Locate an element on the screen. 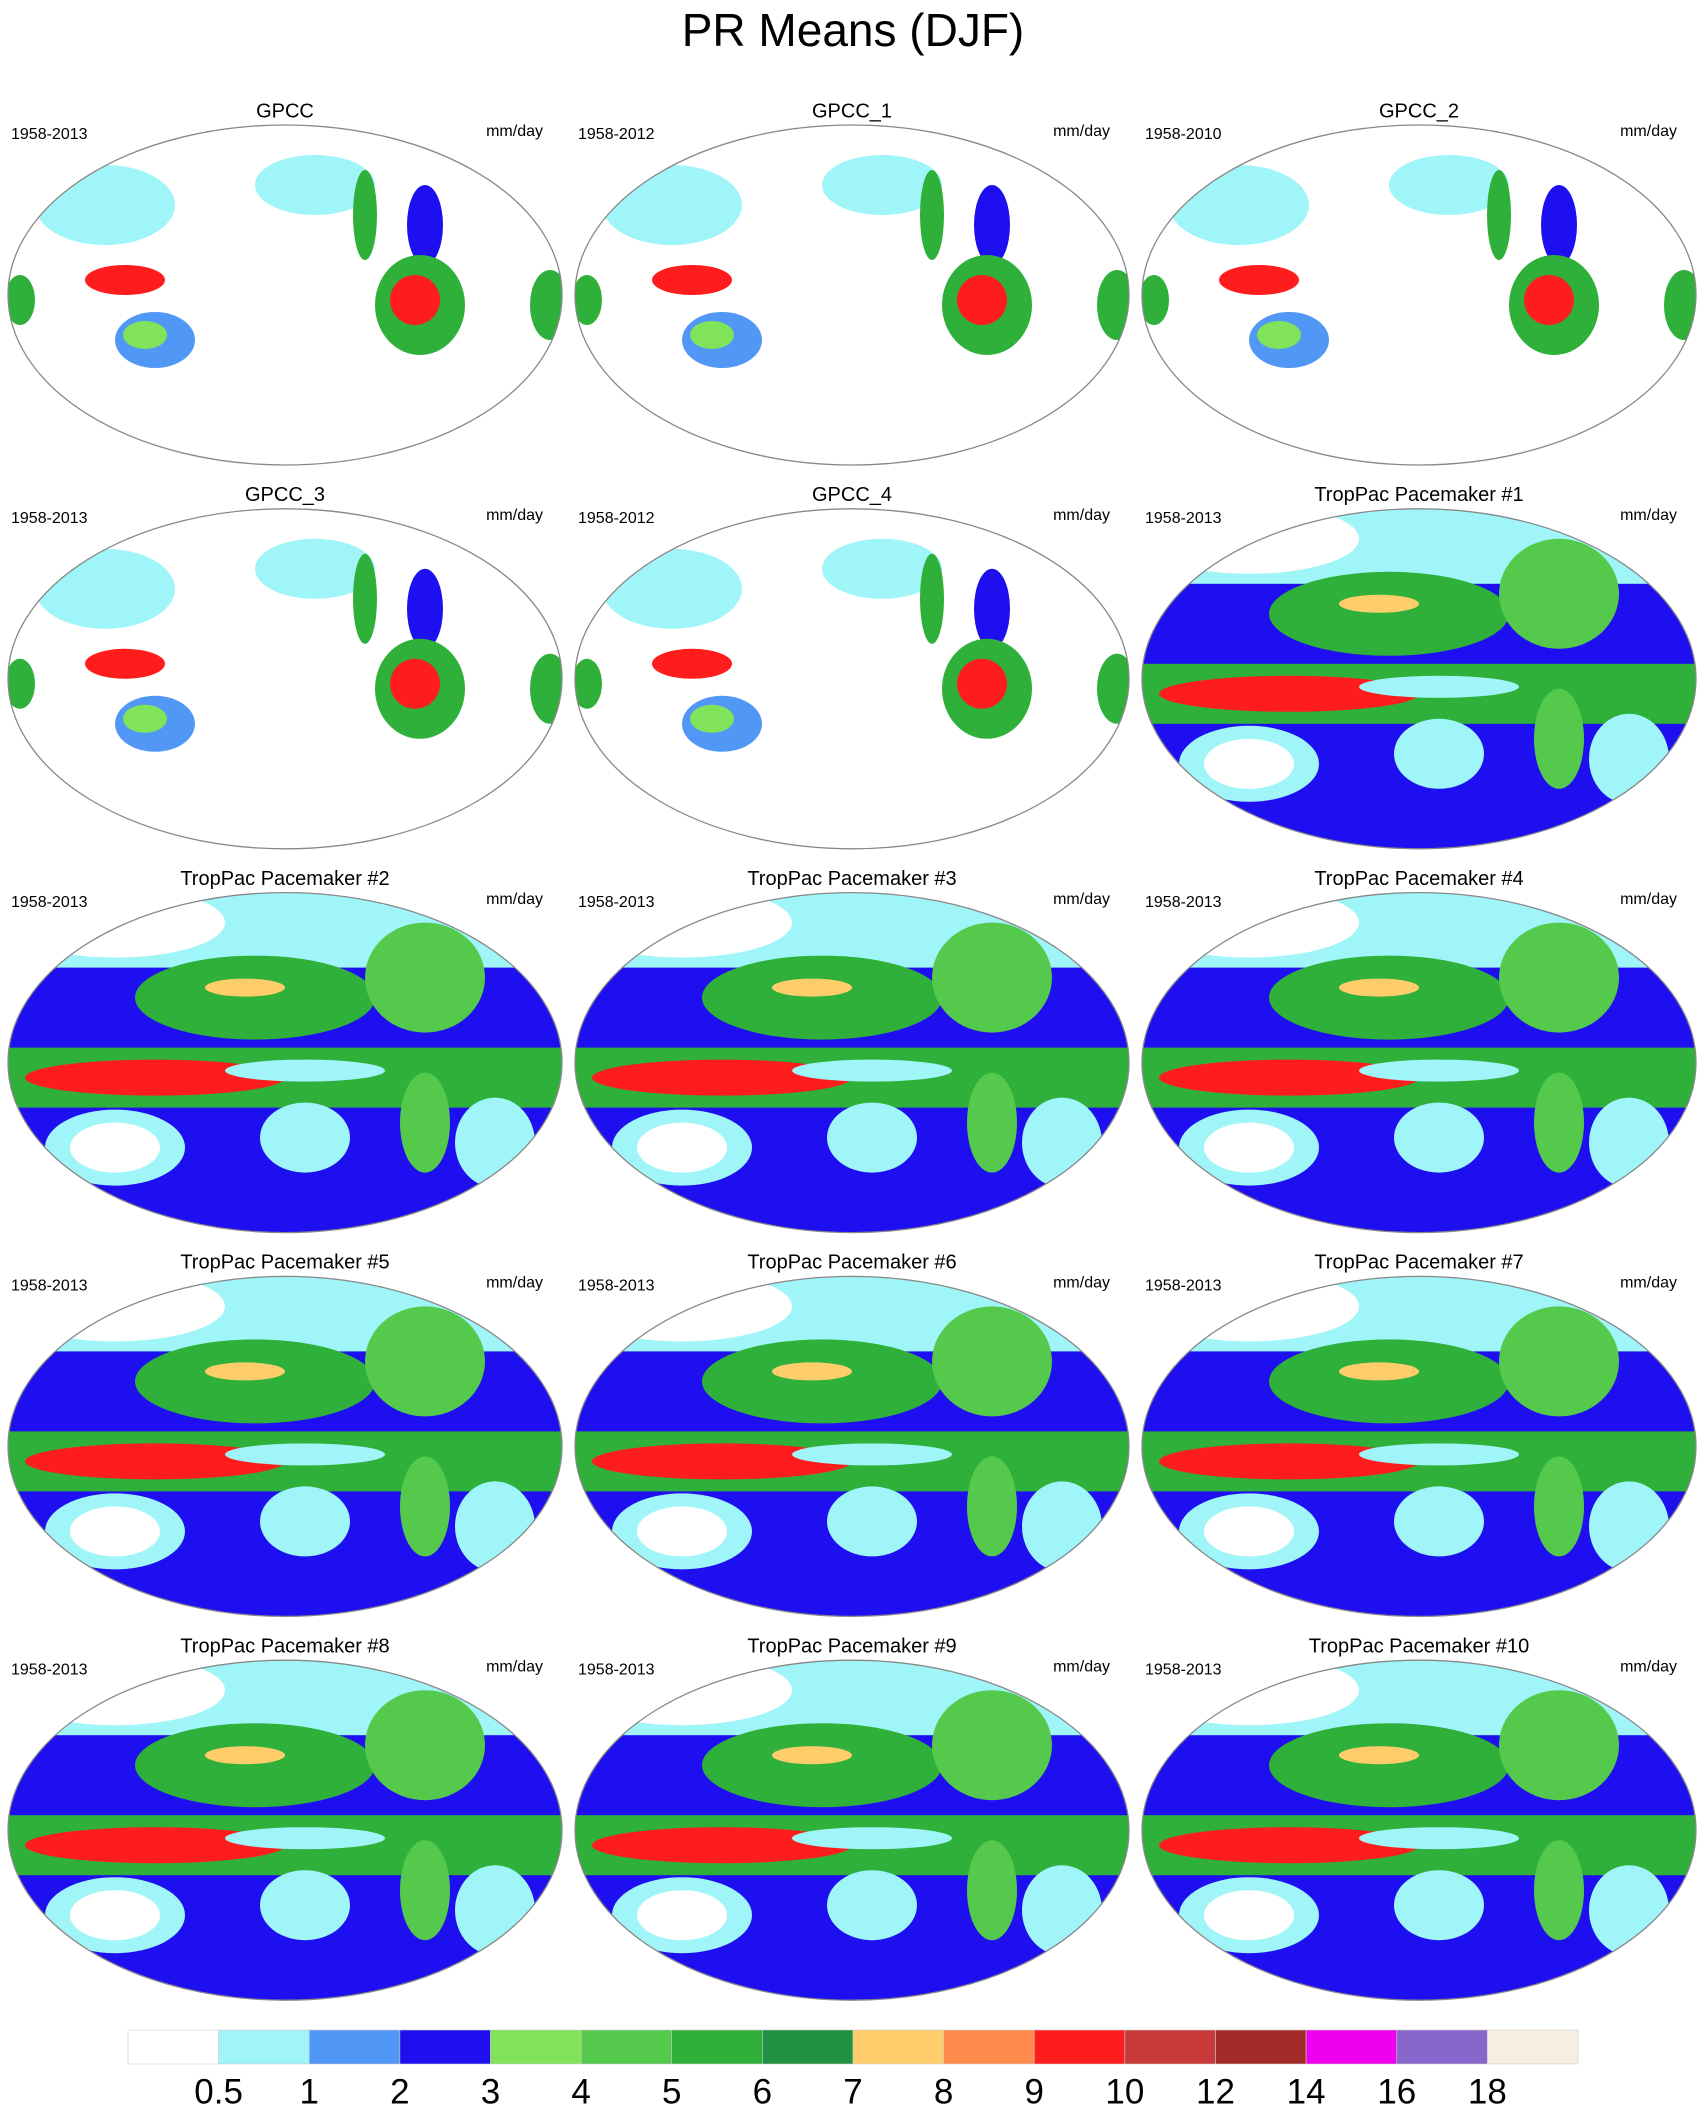 The image size is (1706, 2116). map-panel: TropPac Pacemaker #8 1958-2013 mm/day is located at coordinates (285, 1818).